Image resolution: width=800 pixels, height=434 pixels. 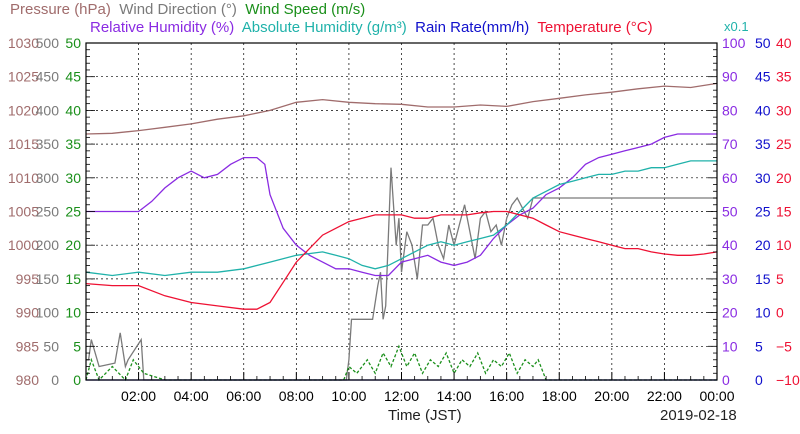 I want to click on wind-speed-tick-label: 45, so click(x=73, y=77).